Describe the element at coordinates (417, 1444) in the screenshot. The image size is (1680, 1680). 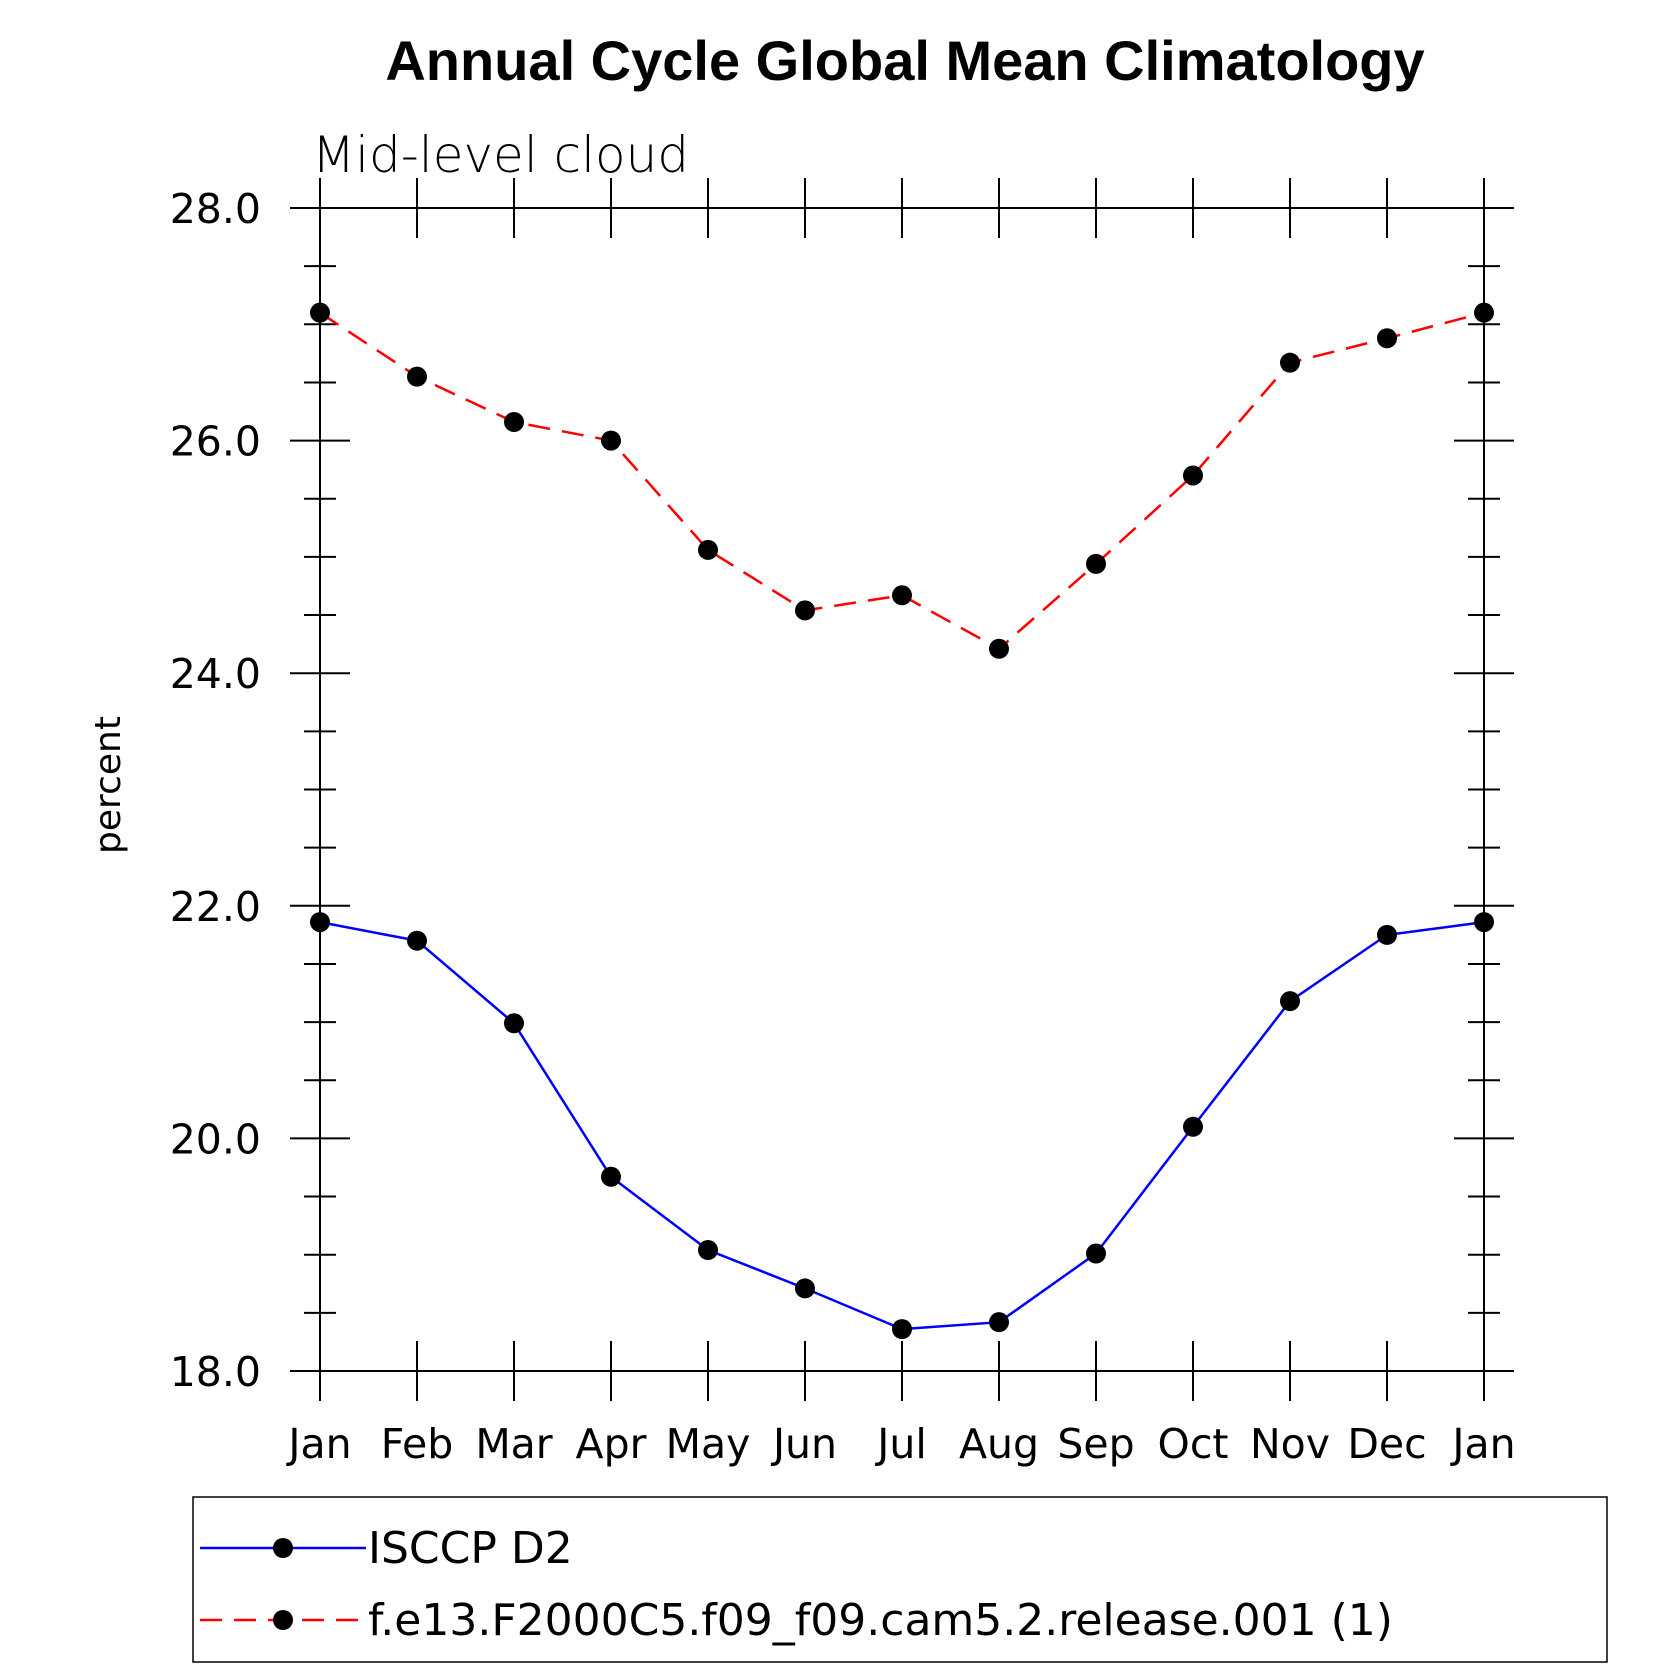
I see `x-tick-label: Feb` at that location.